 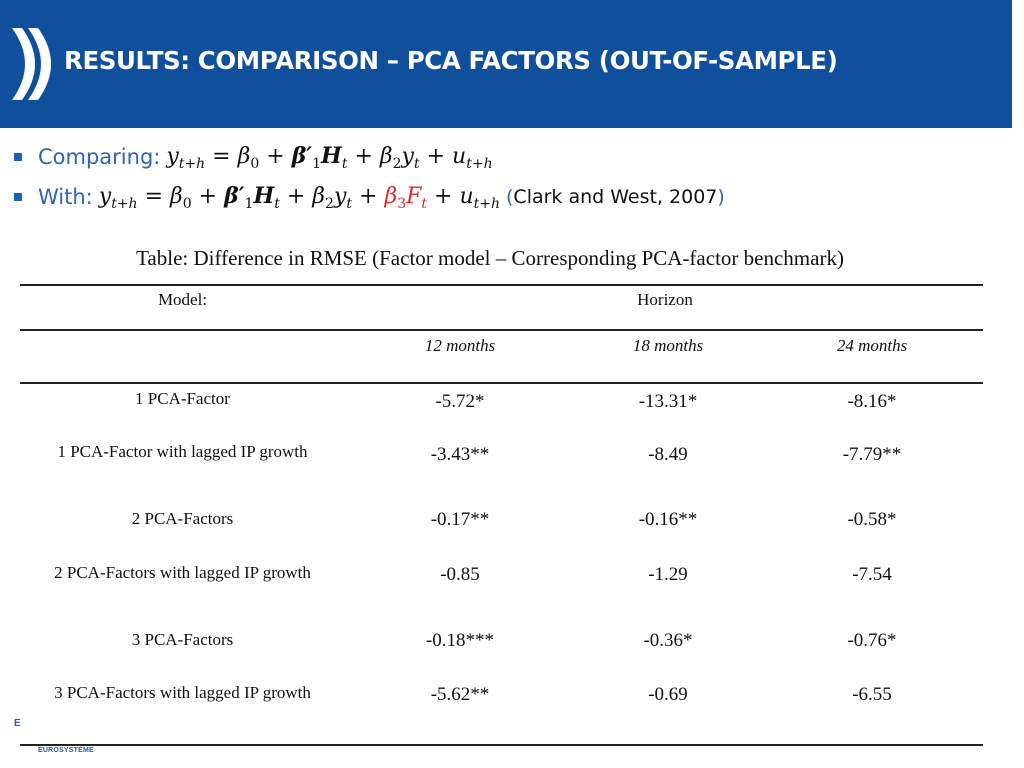 I want to click on row-value-18m: -13.31*, so click(x=668, y=401).